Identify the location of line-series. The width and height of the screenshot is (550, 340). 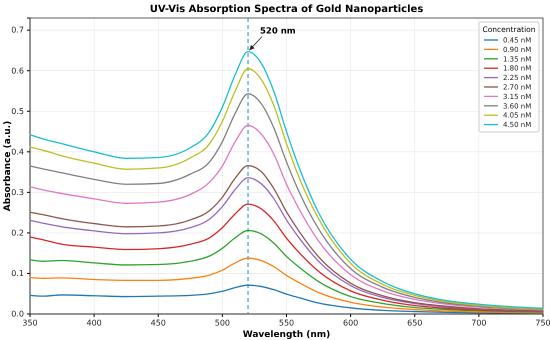
(286, 299).